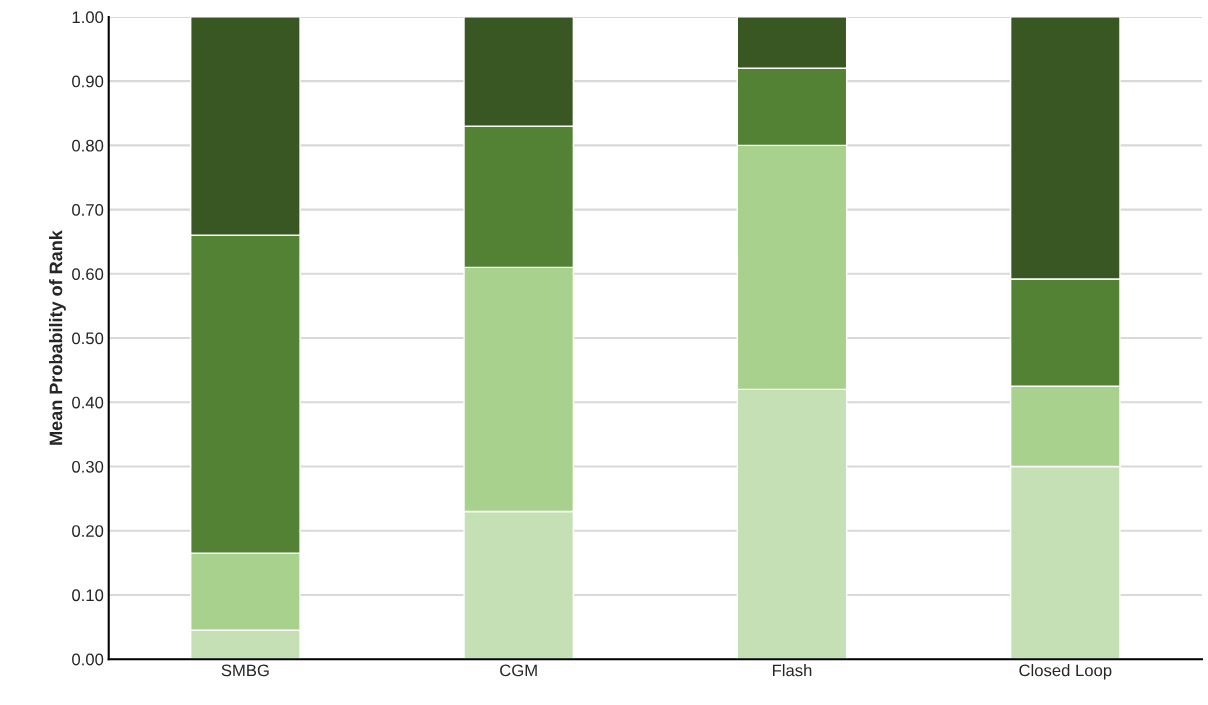 Image resolution: width=1208 pixels, height=705 pixels. I want to click on y-tick-label: 0.20, so click(88, 531).